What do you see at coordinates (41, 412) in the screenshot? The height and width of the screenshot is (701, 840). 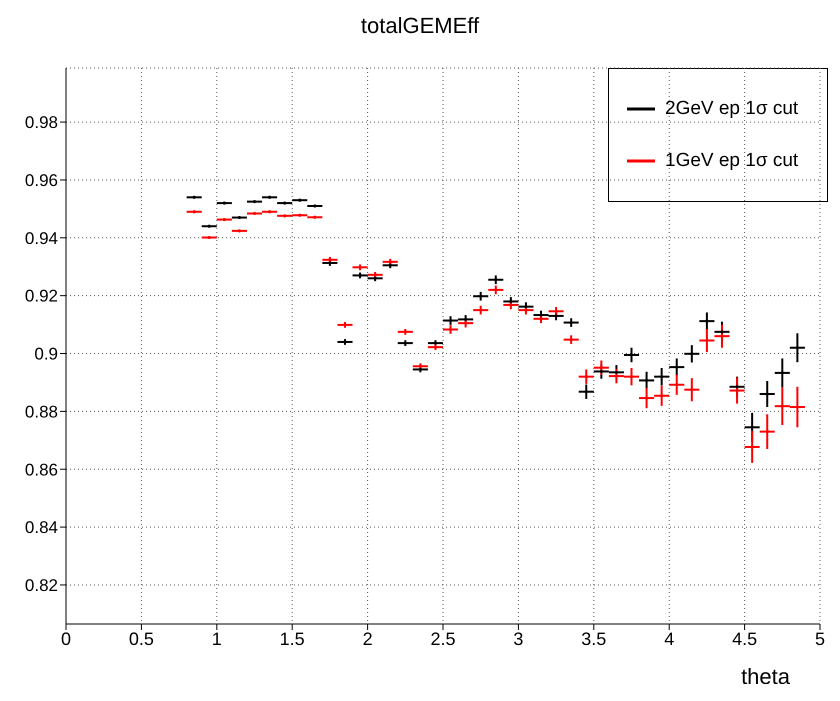 I see `y-tick-label: 0.88` at bounding box center [41, 412].